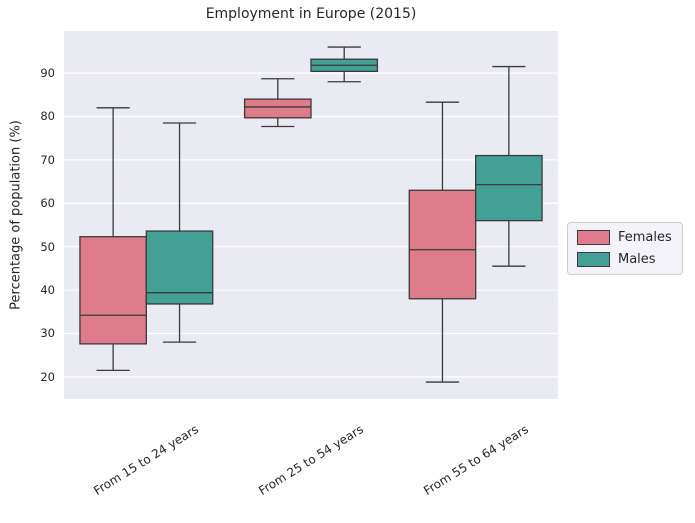 This screenshot has height=523, width=695. What do you see at coordinates (593, 237) in the screenshot?
I see `females-color-swatch` at bounding box center [593, 237].